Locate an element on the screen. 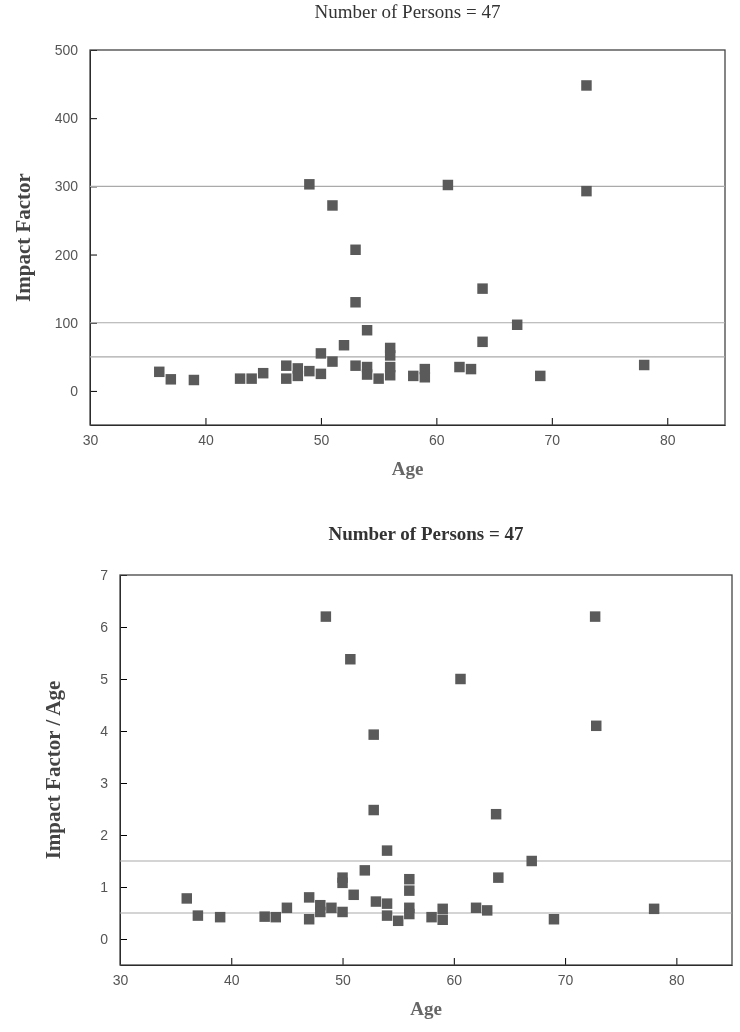  y-tick-label: 4 is located at coordinates (104, 730).